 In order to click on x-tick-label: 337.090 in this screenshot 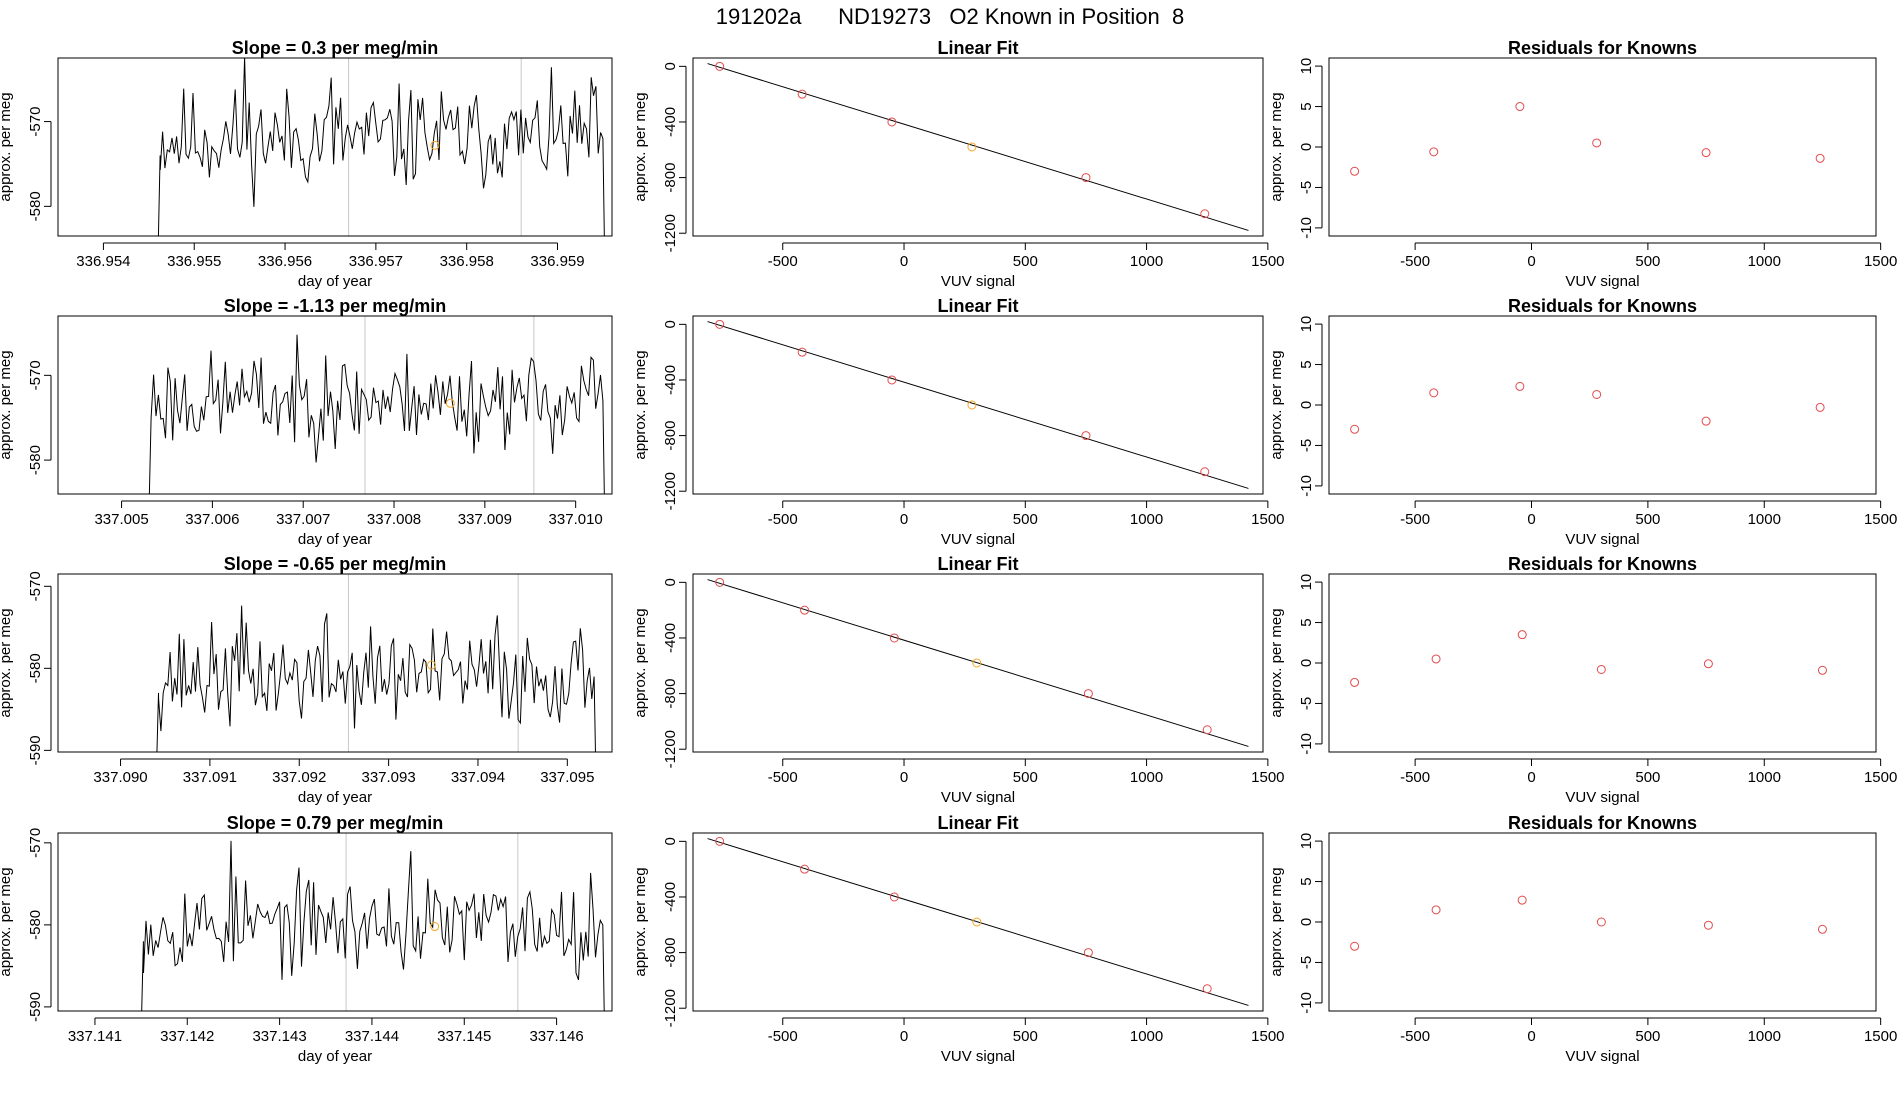, I will do `click(120, 777)`.